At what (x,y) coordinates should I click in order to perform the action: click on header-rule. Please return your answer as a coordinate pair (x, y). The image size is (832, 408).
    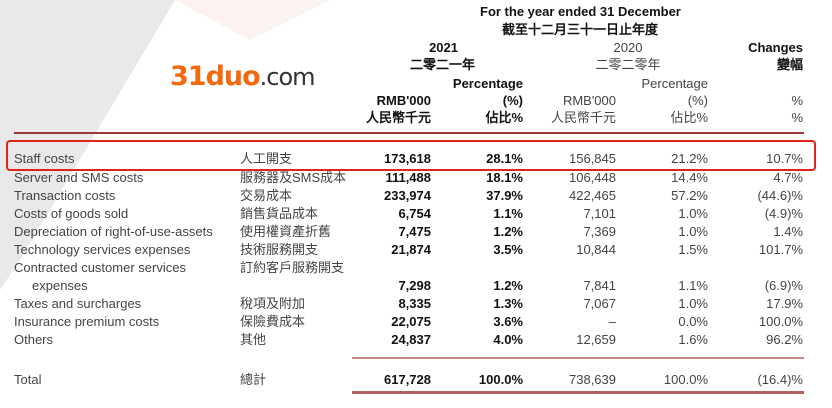
    Looking at the image, I should click on (409, 133).